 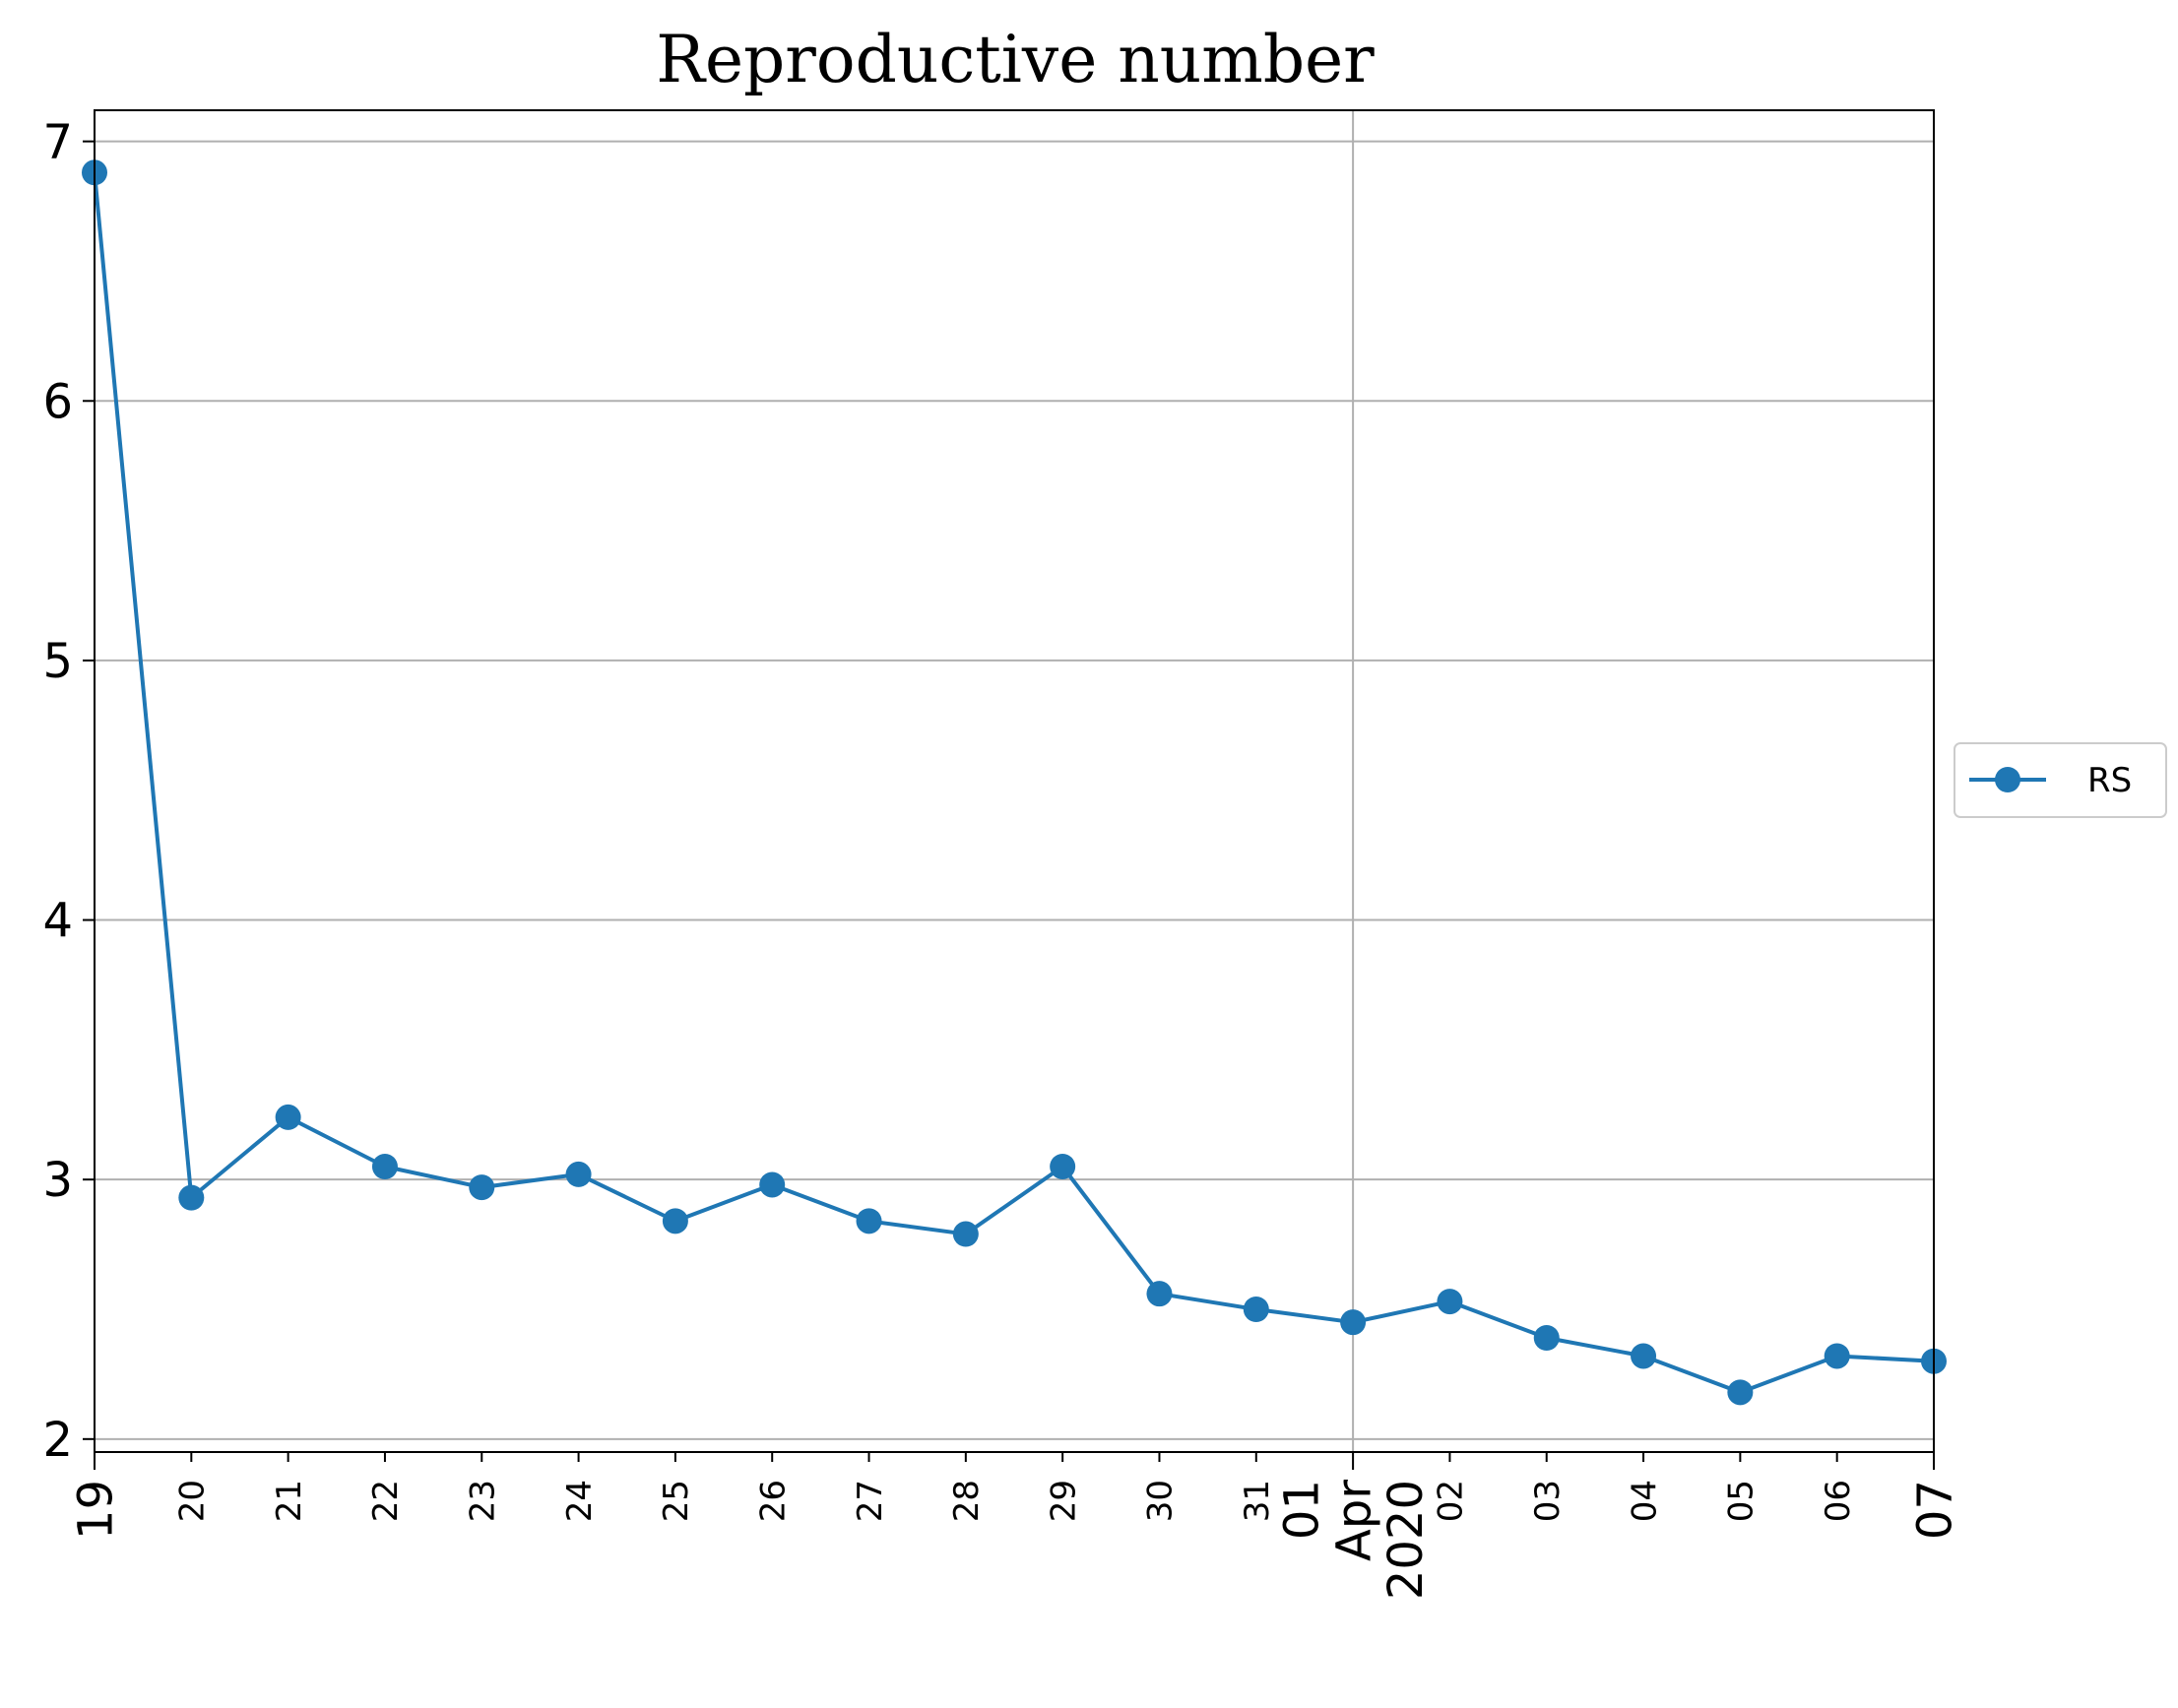 I want to click on x-tick-label: 22, so click(x=386, y=1501).